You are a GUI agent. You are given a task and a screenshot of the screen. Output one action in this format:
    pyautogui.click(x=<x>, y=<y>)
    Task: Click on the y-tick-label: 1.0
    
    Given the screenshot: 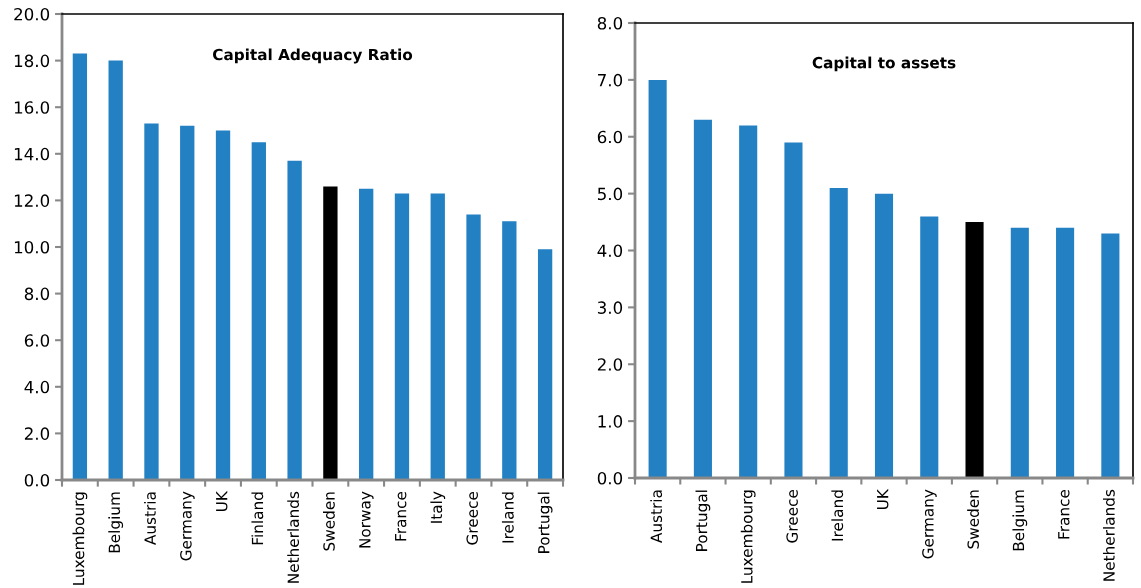 What is the action you would take?
    pyautogui.click(x=610, y=421)
    